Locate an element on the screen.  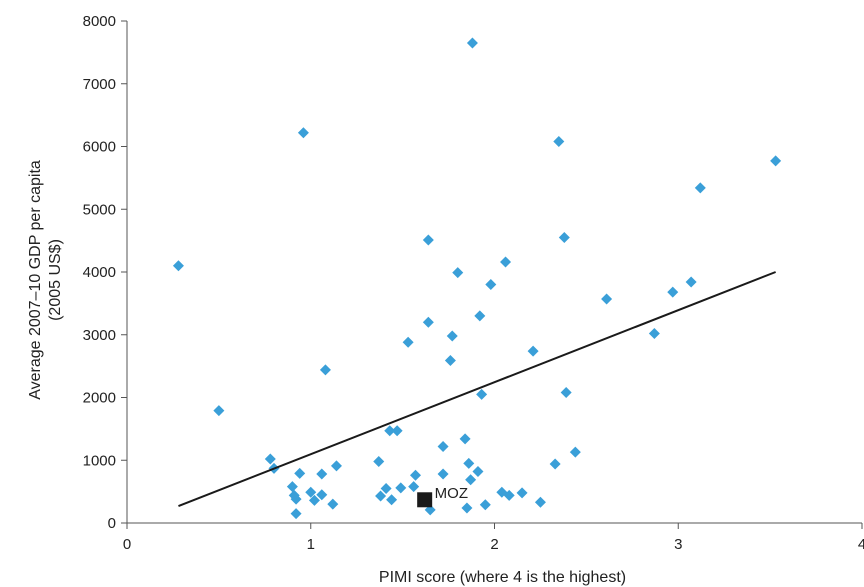
x-tick-labels: 0 1 2 3 4 is located at coordinates (493, 544).